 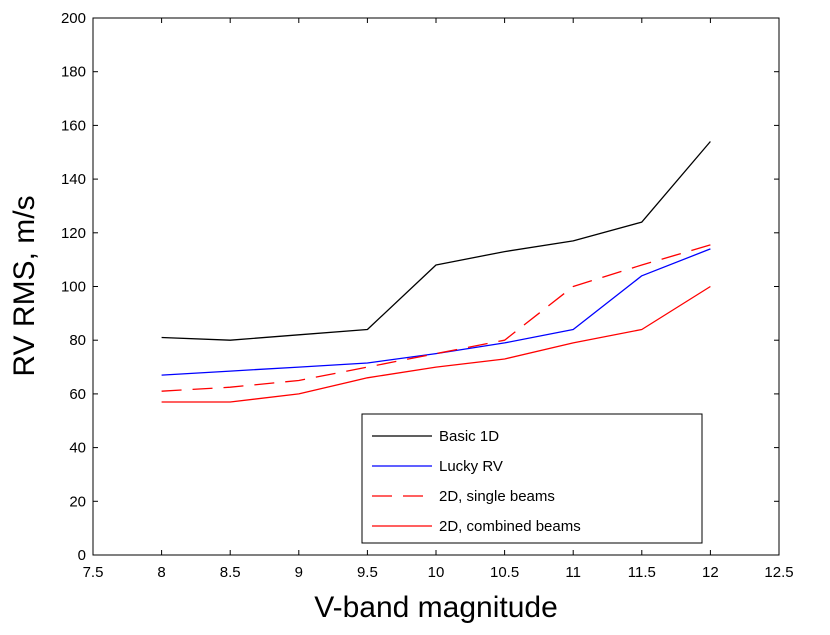 I want to click on y-tick-label: 120, so click(x=73, y=233).